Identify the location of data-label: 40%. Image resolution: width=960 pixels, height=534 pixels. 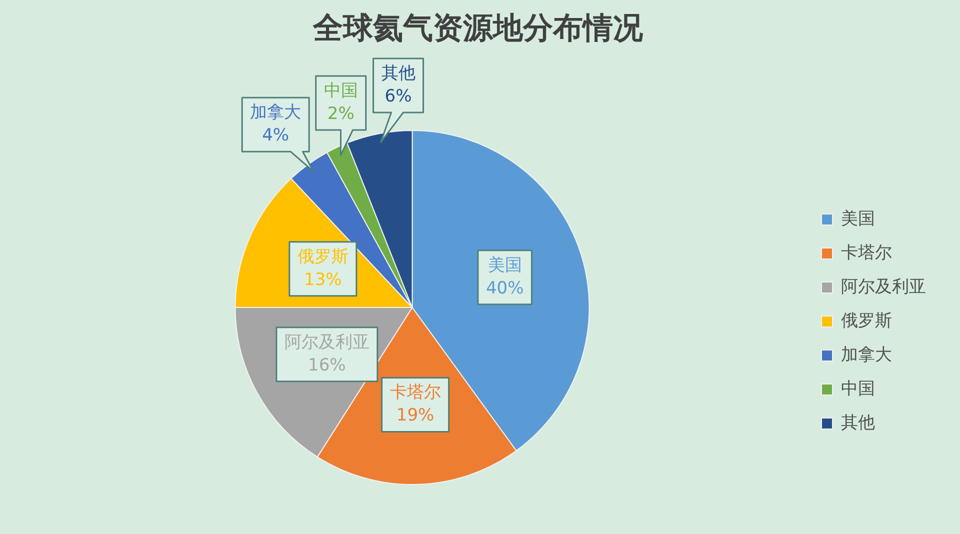
(505, 288).